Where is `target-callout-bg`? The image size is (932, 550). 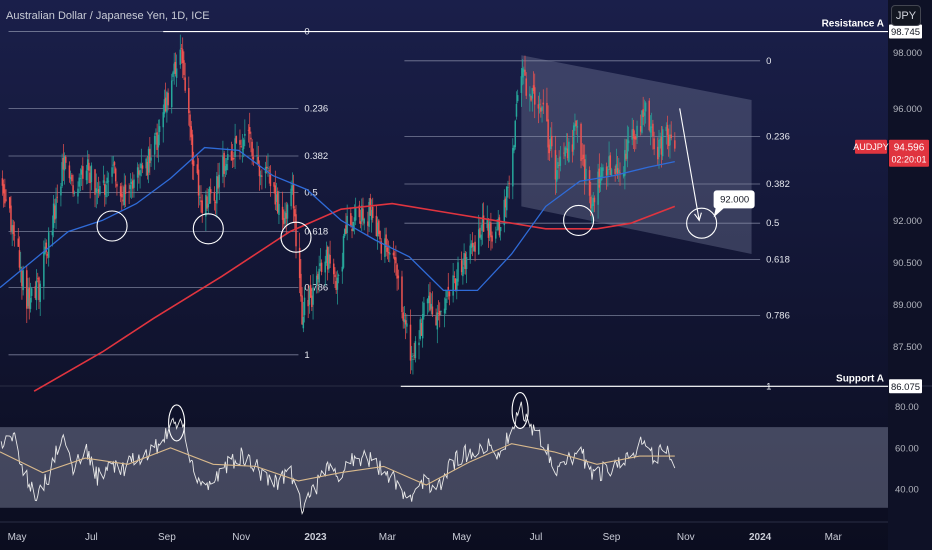
target-callout-bg is located at coordinates (734, 204).